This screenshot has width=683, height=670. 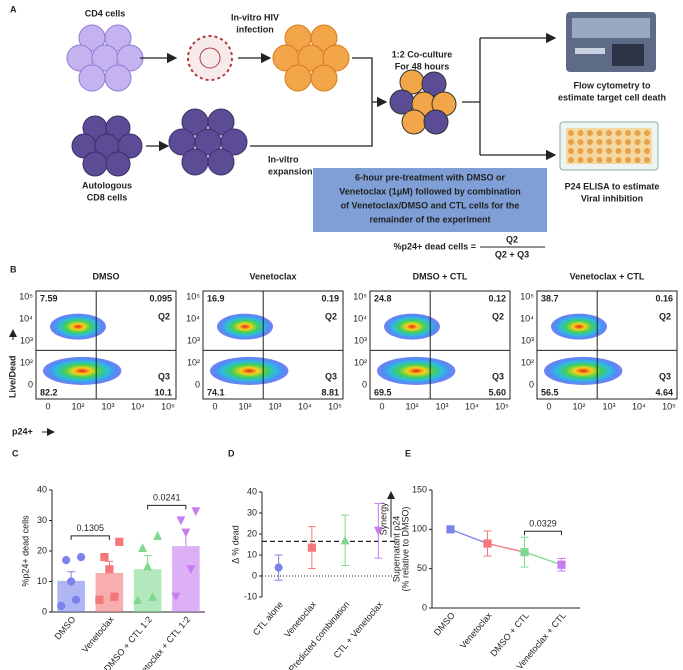 What do you see at coordinates (25, 551) in the screenshot?
I see `y-axis-label: %p24+ dead cells` at bounding box center [25, 551].